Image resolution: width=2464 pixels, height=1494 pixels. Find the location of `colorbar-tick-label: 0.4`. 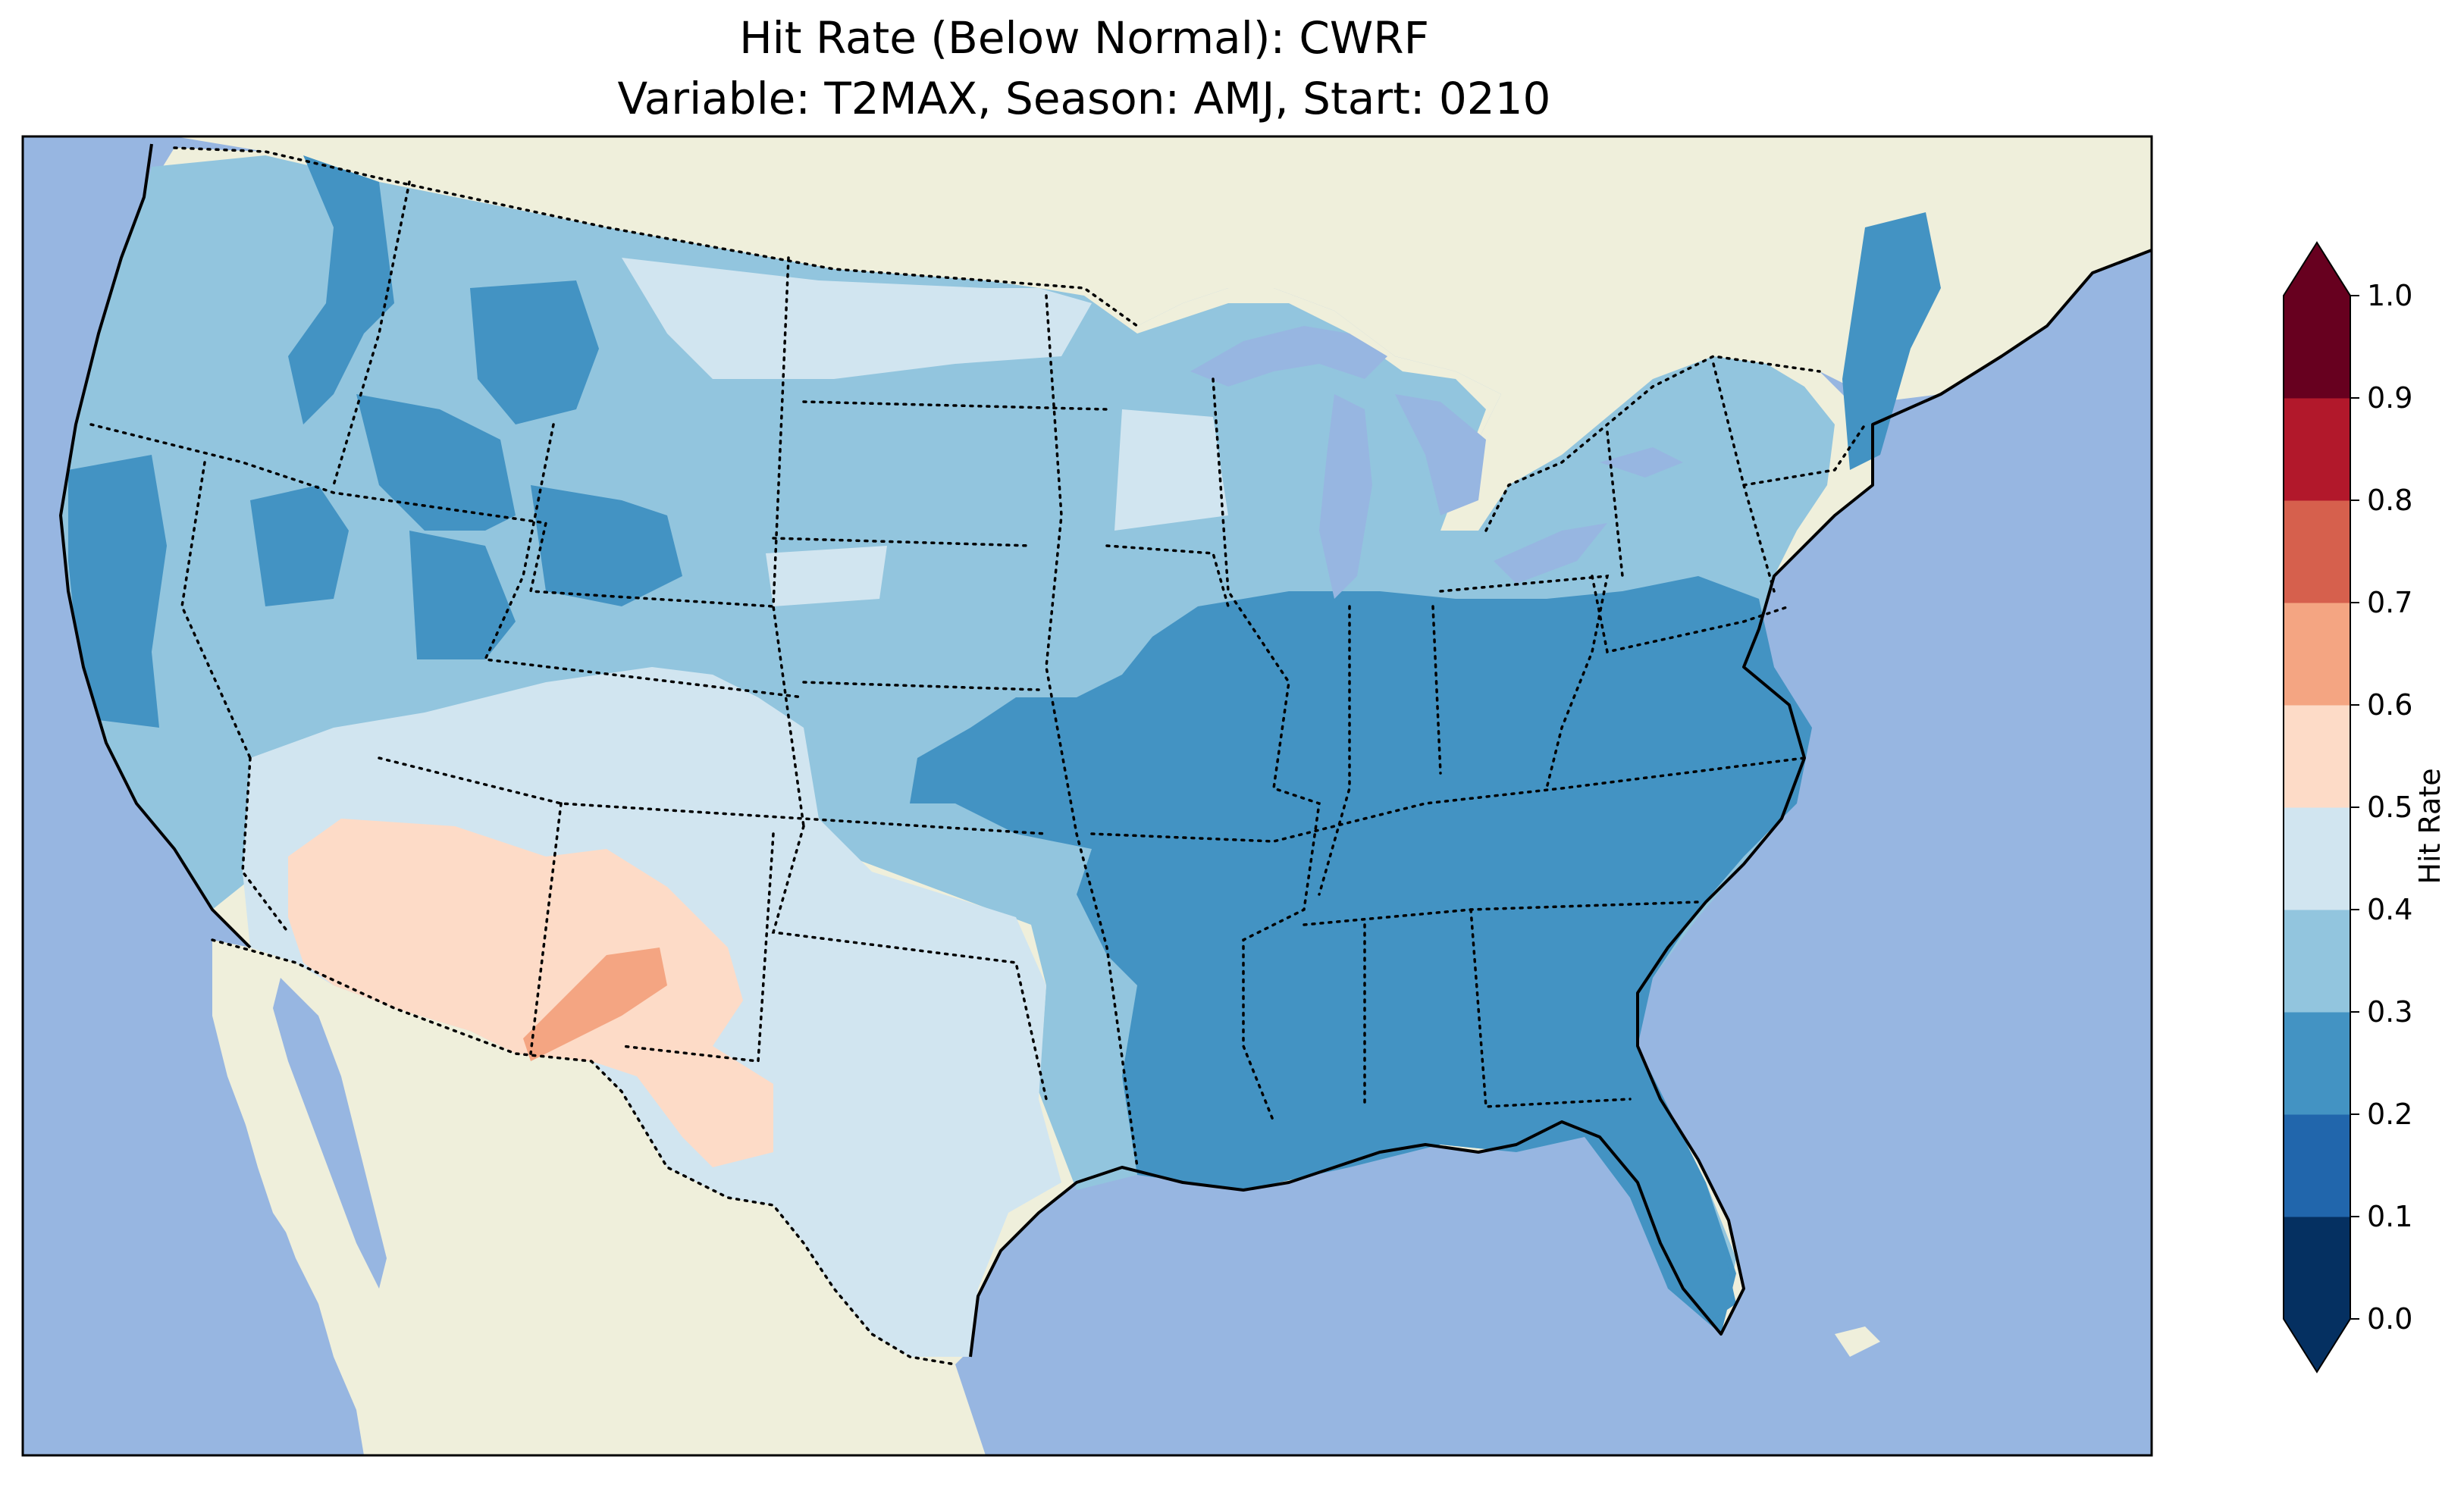

colorbar-tick-label: 0.4 is located at coordinates (2390, 909).